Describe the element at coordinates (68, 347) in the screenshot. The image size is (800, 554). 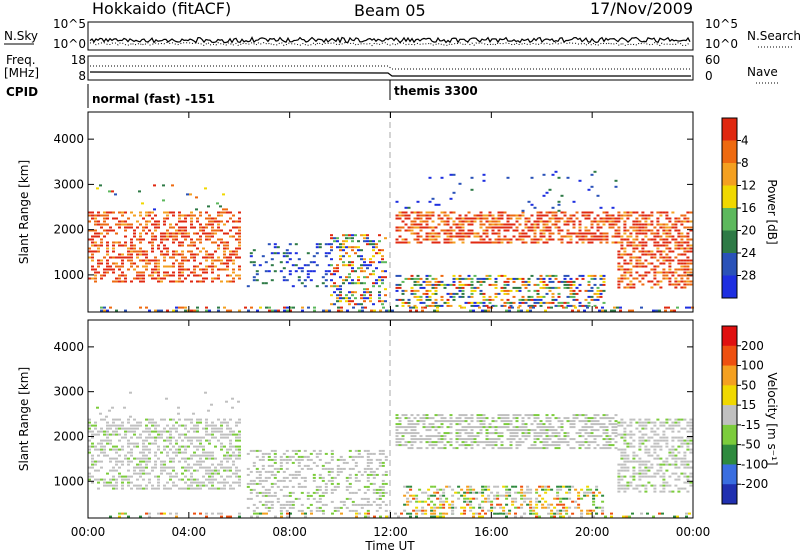
I see `y-tick-label: 4000` at that location.